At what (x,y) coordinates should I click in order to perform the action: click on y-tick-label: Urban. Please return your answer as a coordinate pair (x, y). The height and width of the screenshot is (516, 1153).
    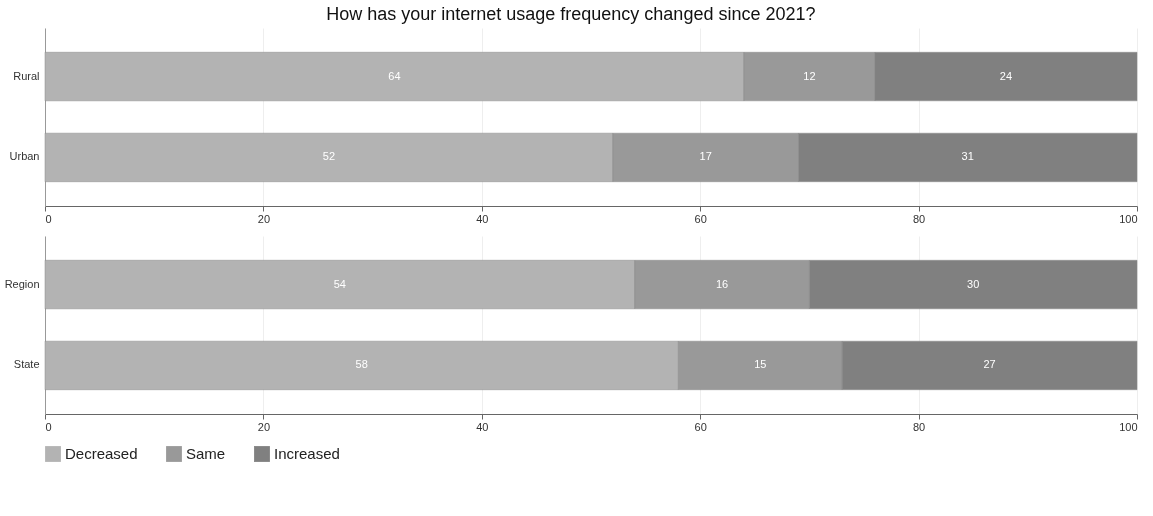
    Looking at the image, I should click on (24, 156).